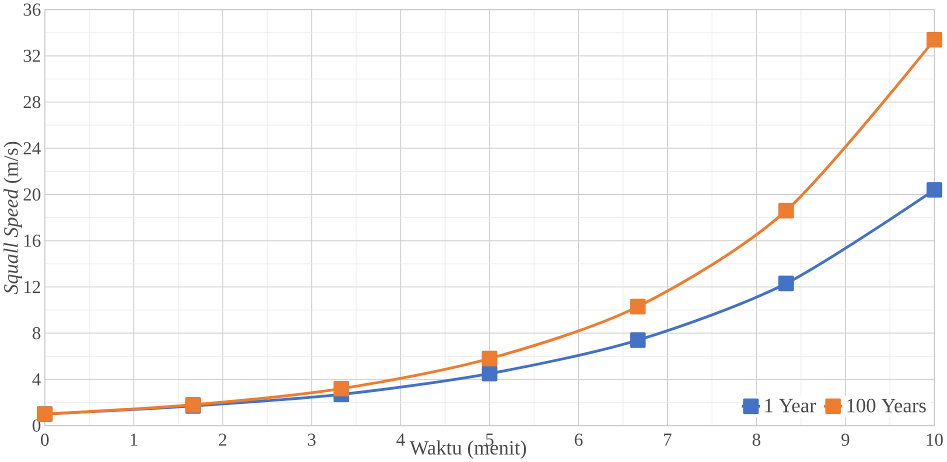 The width and height of the screenshot is (947, 462). I want to click on x-tick-label: 9, so click(845, 439).